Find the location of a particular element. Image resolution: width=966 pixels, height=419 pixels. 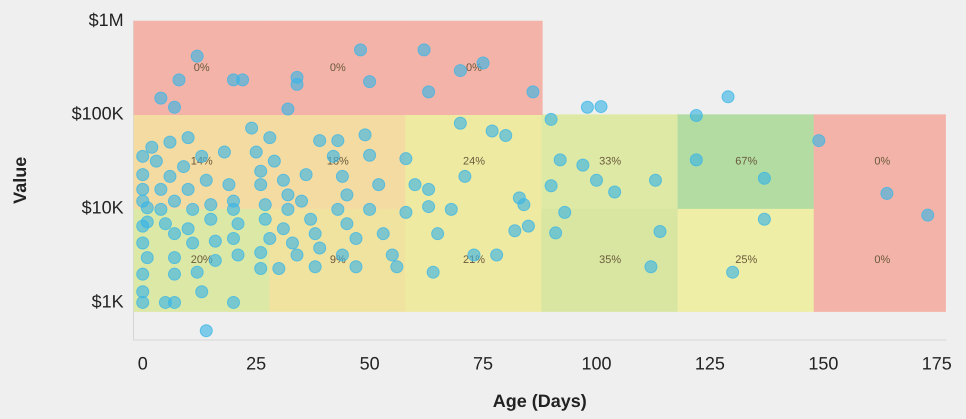

x-tick-label: 50 is located at coordinates (370, 364).